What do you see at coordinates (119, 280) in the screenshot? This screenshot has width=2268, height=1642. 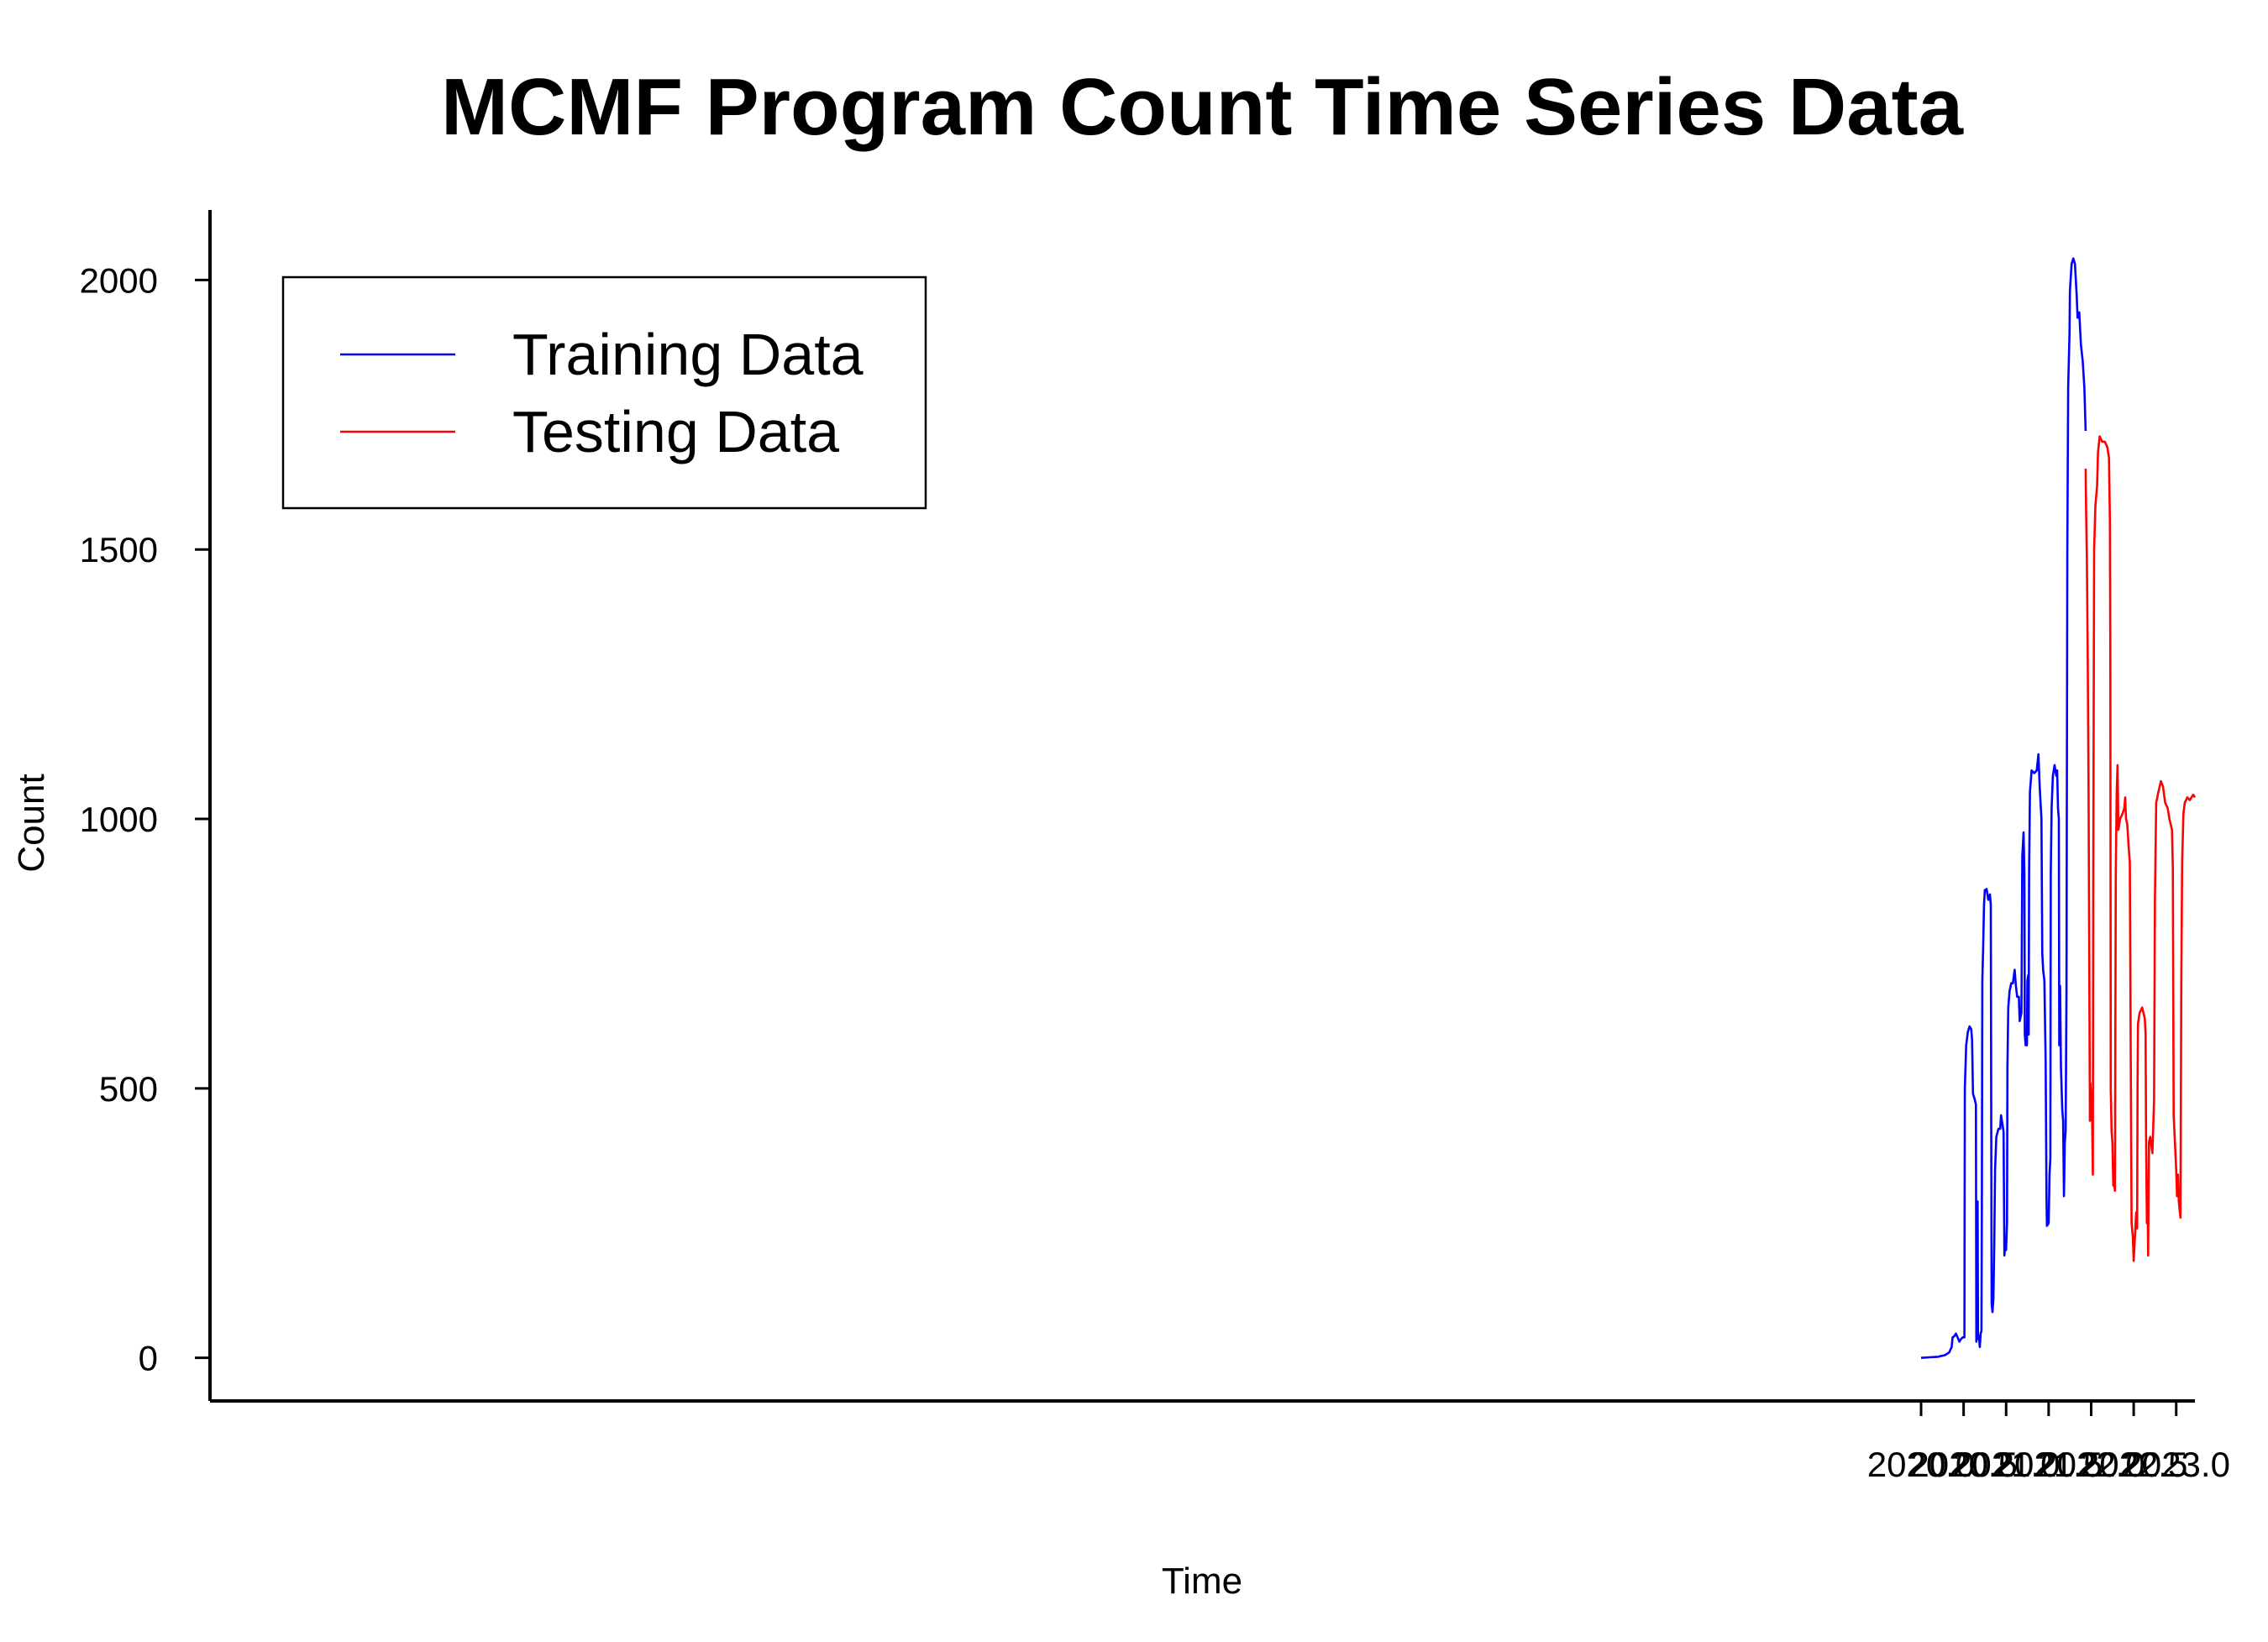 I see `y-tick-label-4: 2000` at bounding box center [119, 280].